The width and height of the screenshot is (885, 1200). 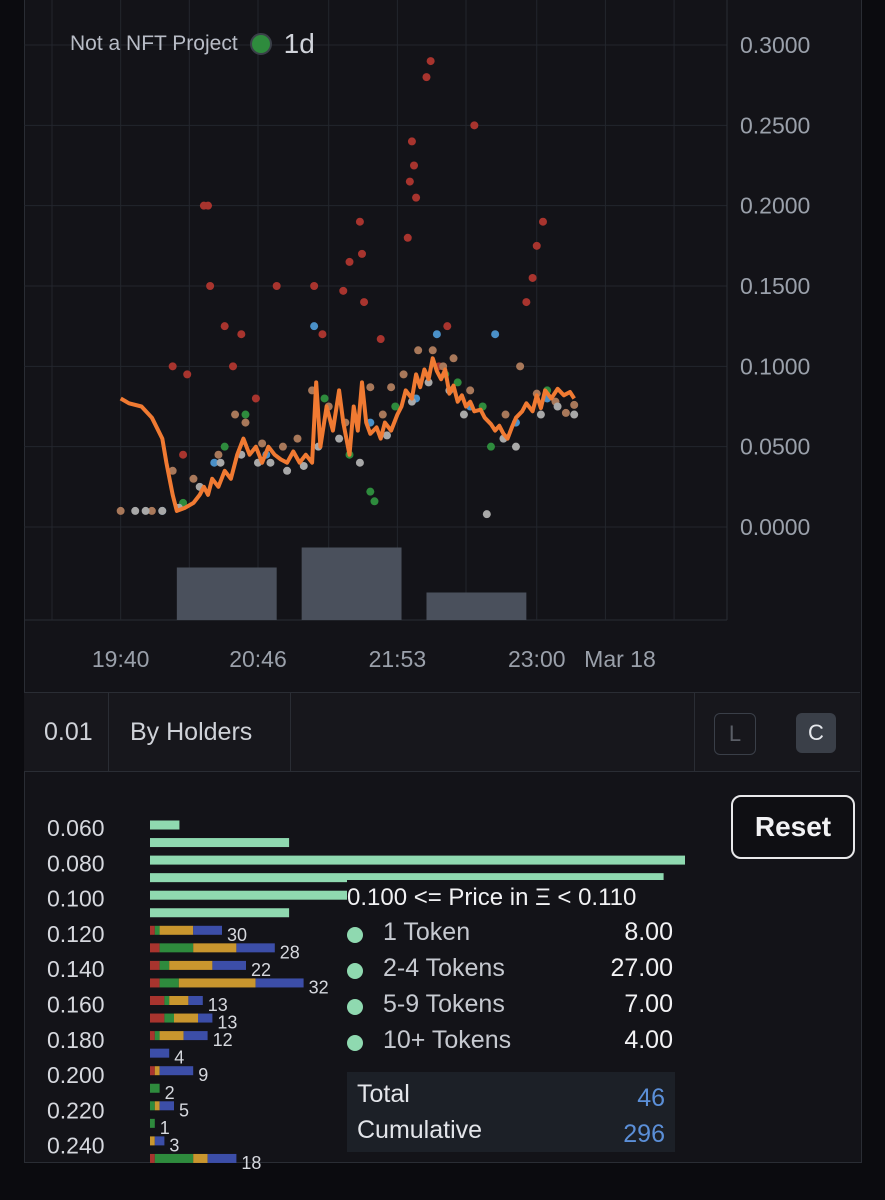 I want to click on tooltip-title: 0.100 <= Price in Ξ < 0.110, so click(x=492, y=897).